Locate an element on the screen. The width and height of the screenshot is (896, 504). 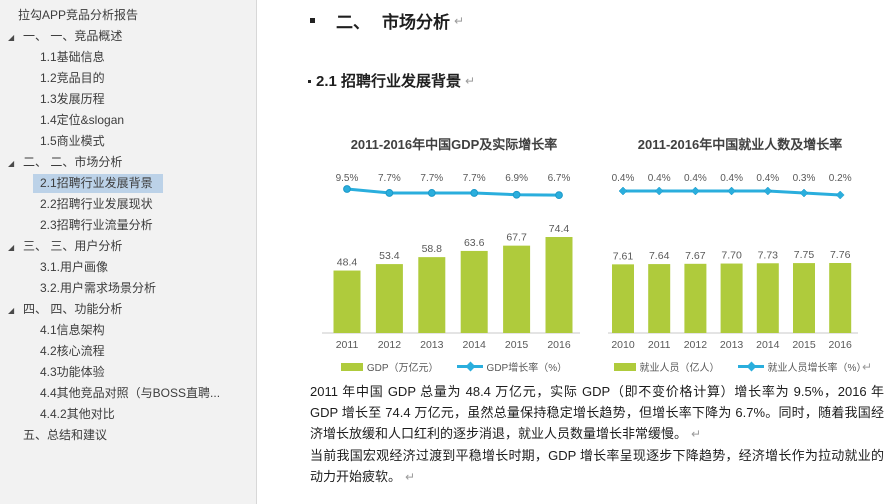
nav-item: 2.2招聘行业发展现状 is located at coordinates (128, 204).